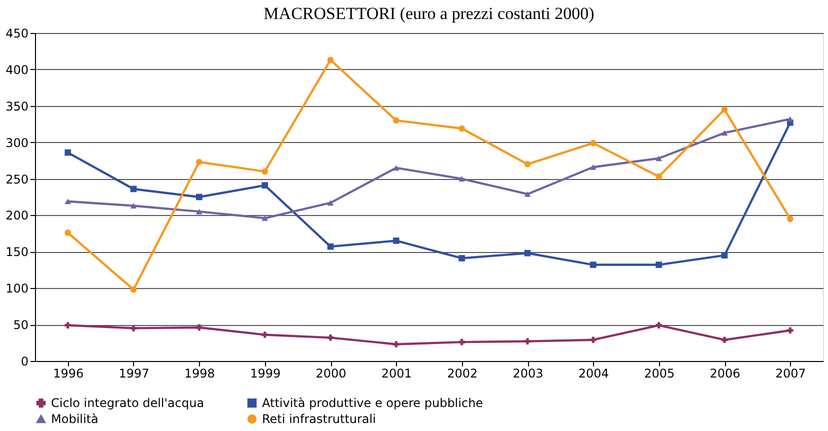 The width and height of the screenshot is (828, 431). What do you see at coordinates (396, 373) in the screenshot?
I see `x-tick-label: 2001` at bounding box center [396, 373].